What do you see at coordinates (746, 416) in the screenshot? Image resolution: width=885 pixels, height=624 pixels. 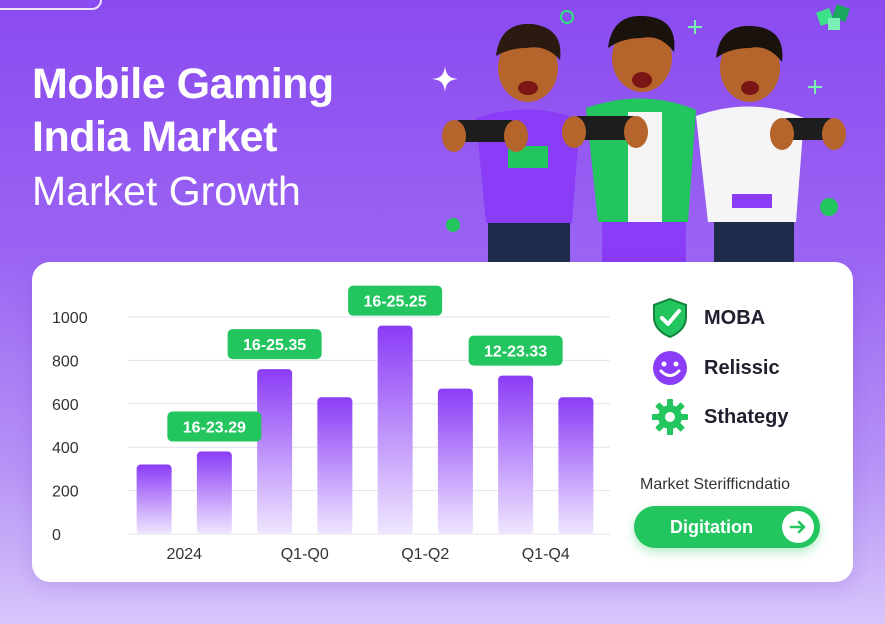 I see `legend-label: Sthategy` at bounding box center [746, 416].